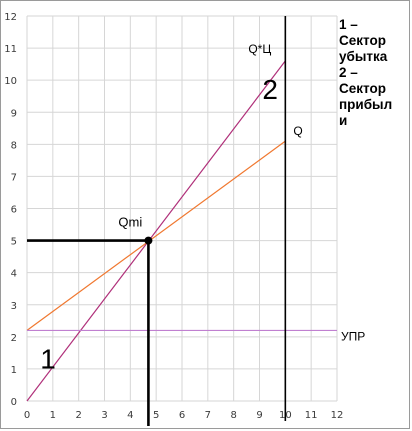  Describe the element at coordinates (14, 370) in the screenshot. I see `y-tick-label: 1` at that location.